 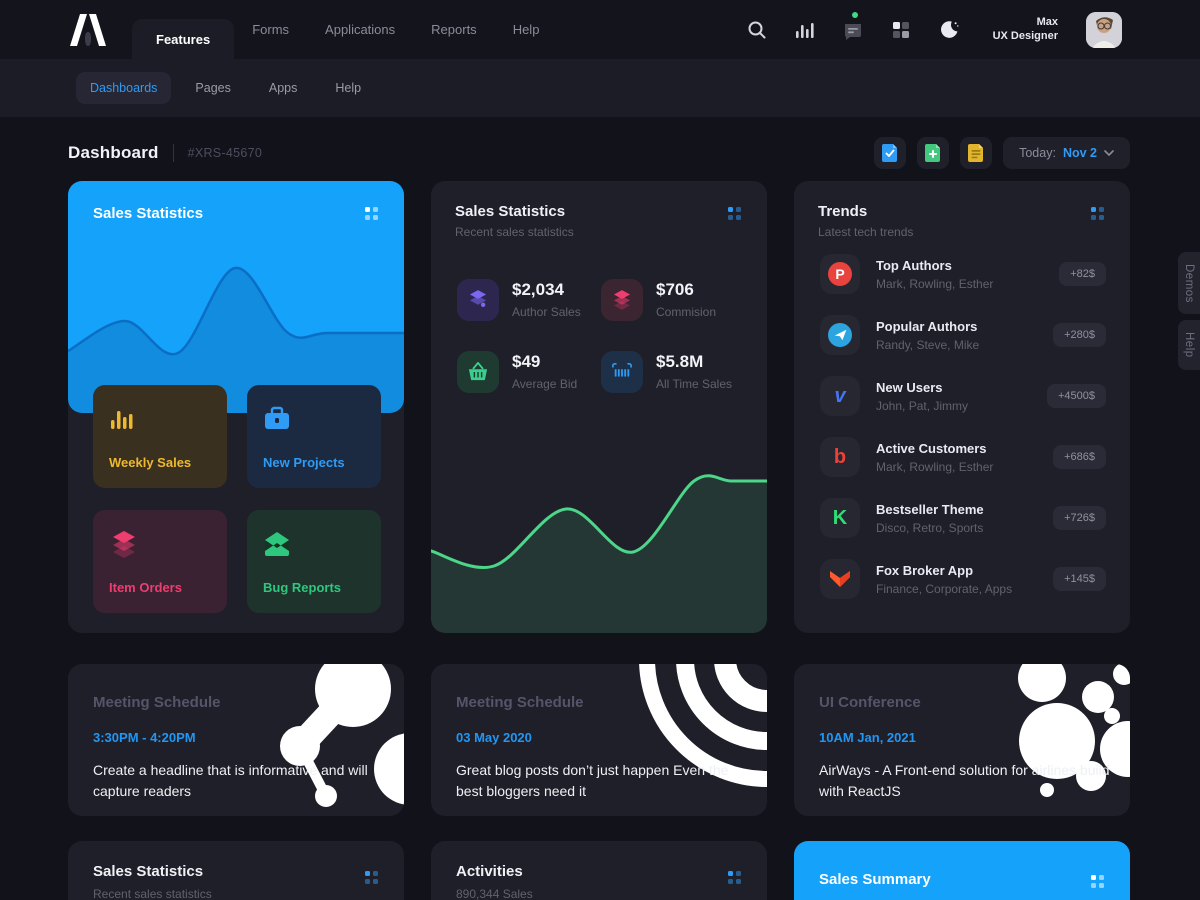 I want to click on apps-grid-icon, so click(x=901, y=30).